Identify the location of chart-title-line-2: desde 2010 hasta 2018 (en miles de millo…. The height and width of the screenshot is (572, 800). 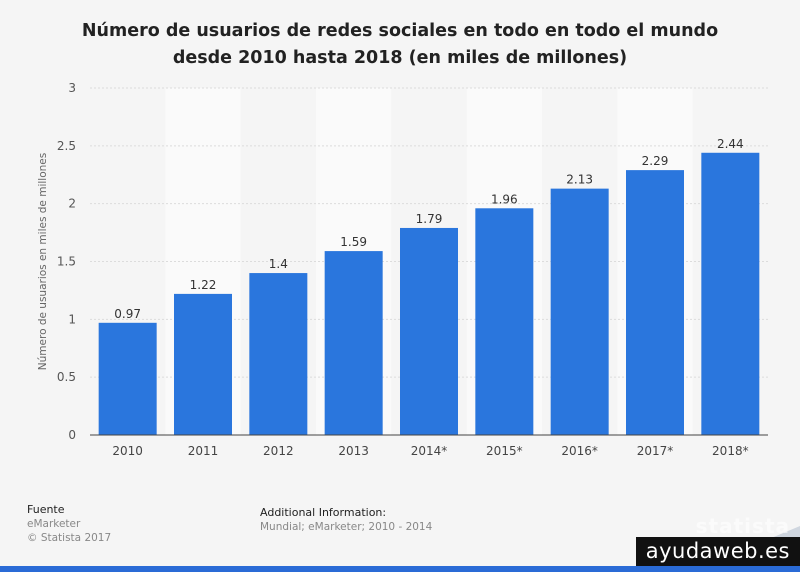
(400, 58).